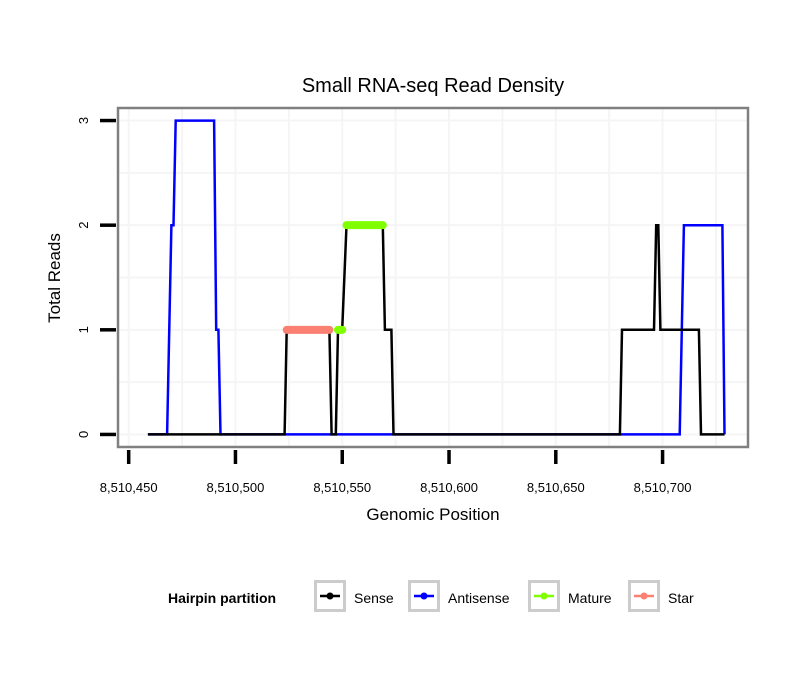 The height and width of the screenshot is (690, 810). Describe the element at coordinates (433, 86) in the screenshot. I see `chart-title: Small RNA-seq Read Density` at that location.